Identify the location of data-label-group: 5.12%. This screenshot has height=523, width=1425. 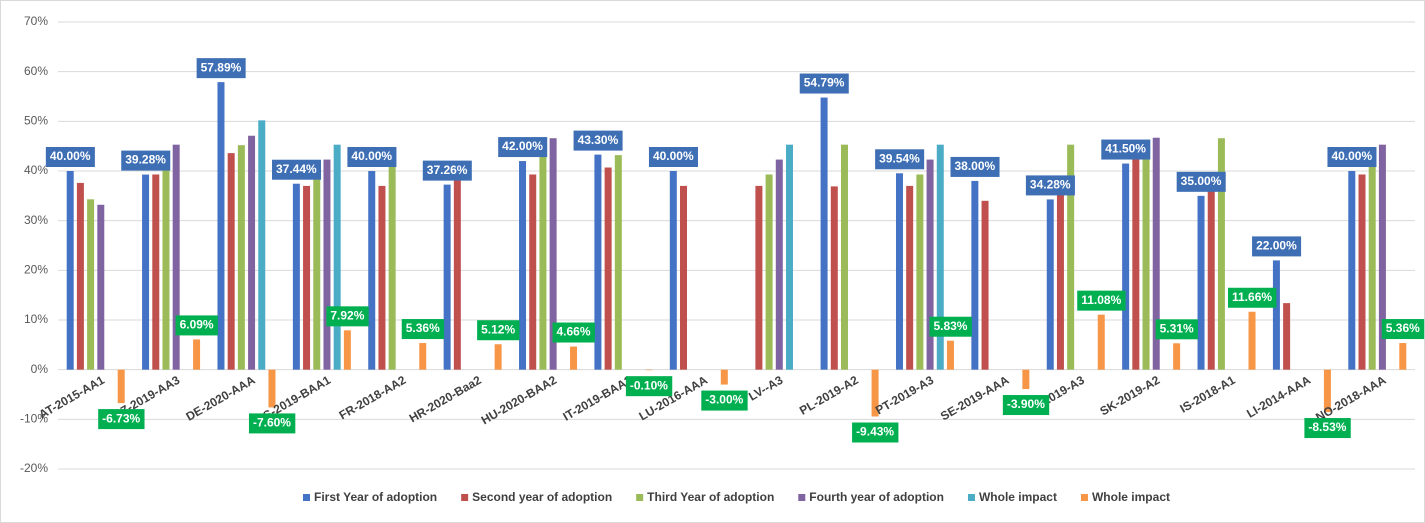
(498, 330).